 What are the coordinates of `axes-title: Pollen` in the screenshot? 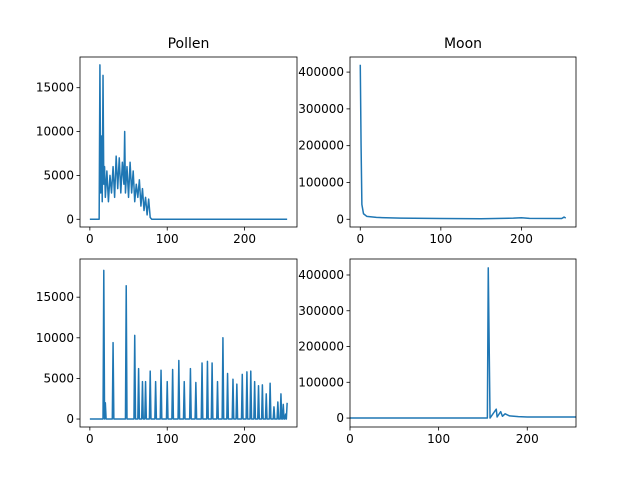 It's located at (189, 44).